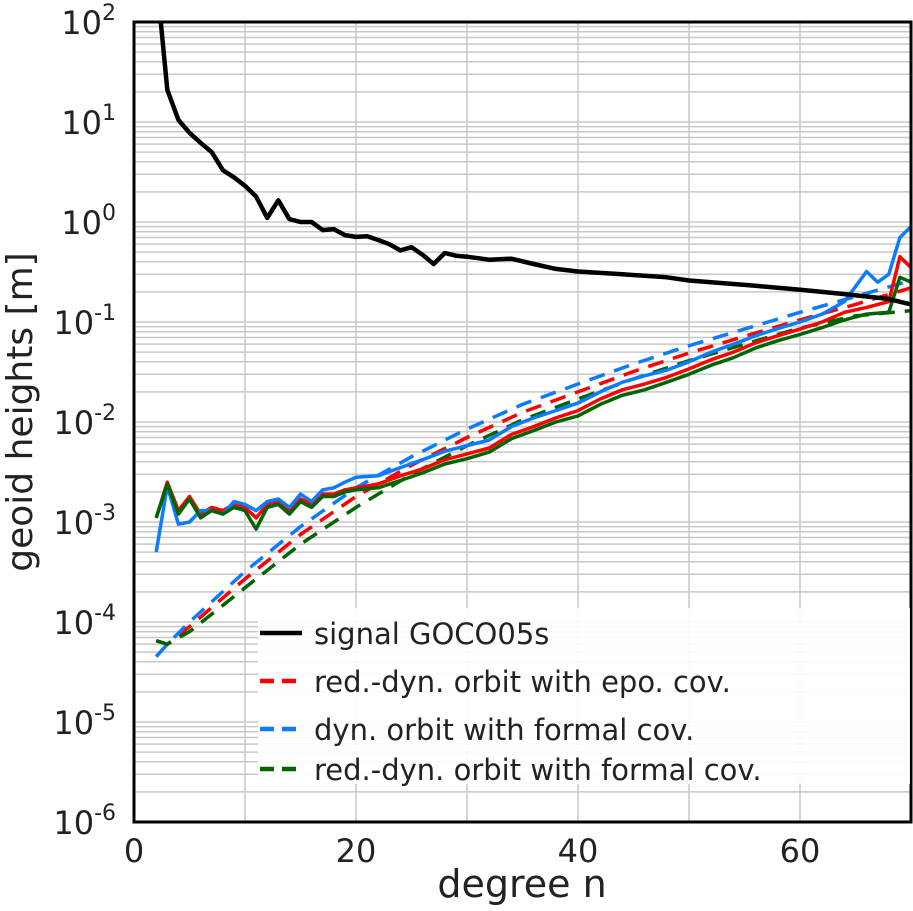  What do you see at coordinates (88, 121) in the screenshot?
I see `y-tick-label: 10¹` at bounding box center [88, 121].